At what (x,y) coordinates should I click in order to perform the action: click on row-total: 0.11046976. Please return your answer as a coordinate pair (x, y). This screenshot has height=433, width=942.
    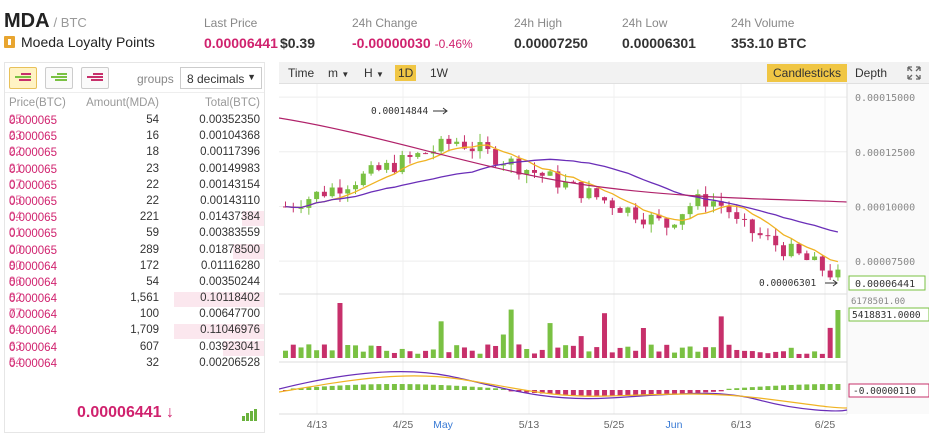
    Looking at the image, I should click on (230, 330).